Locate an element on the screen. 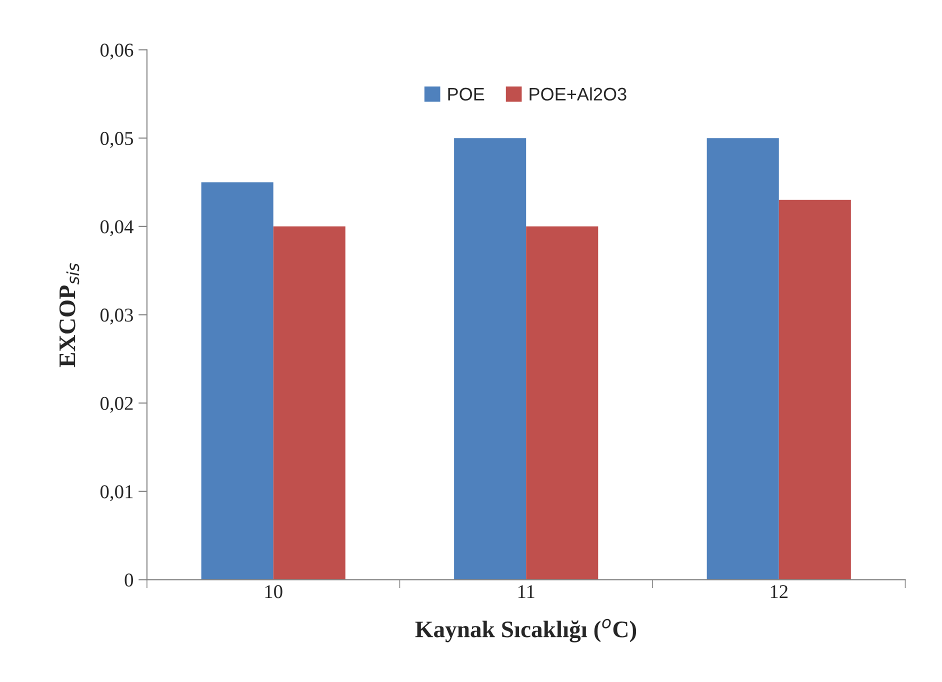  y-tick-label: 0 is located at coordinates (129, 580).